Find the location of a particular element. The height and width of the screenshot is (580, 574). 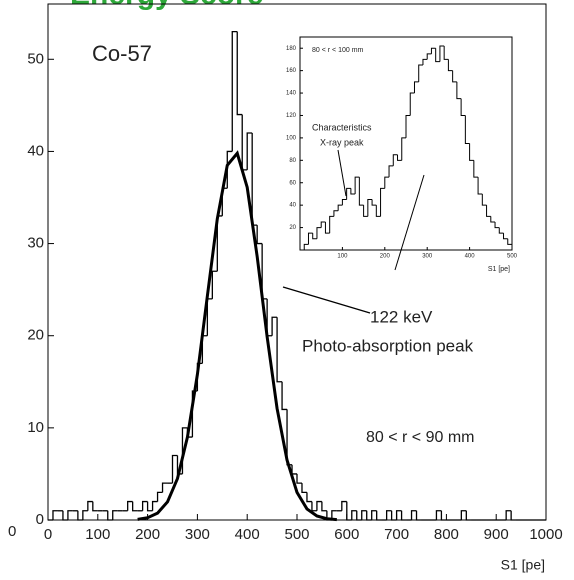

y-tick-label: 30 is located at coordinates (35, 243).